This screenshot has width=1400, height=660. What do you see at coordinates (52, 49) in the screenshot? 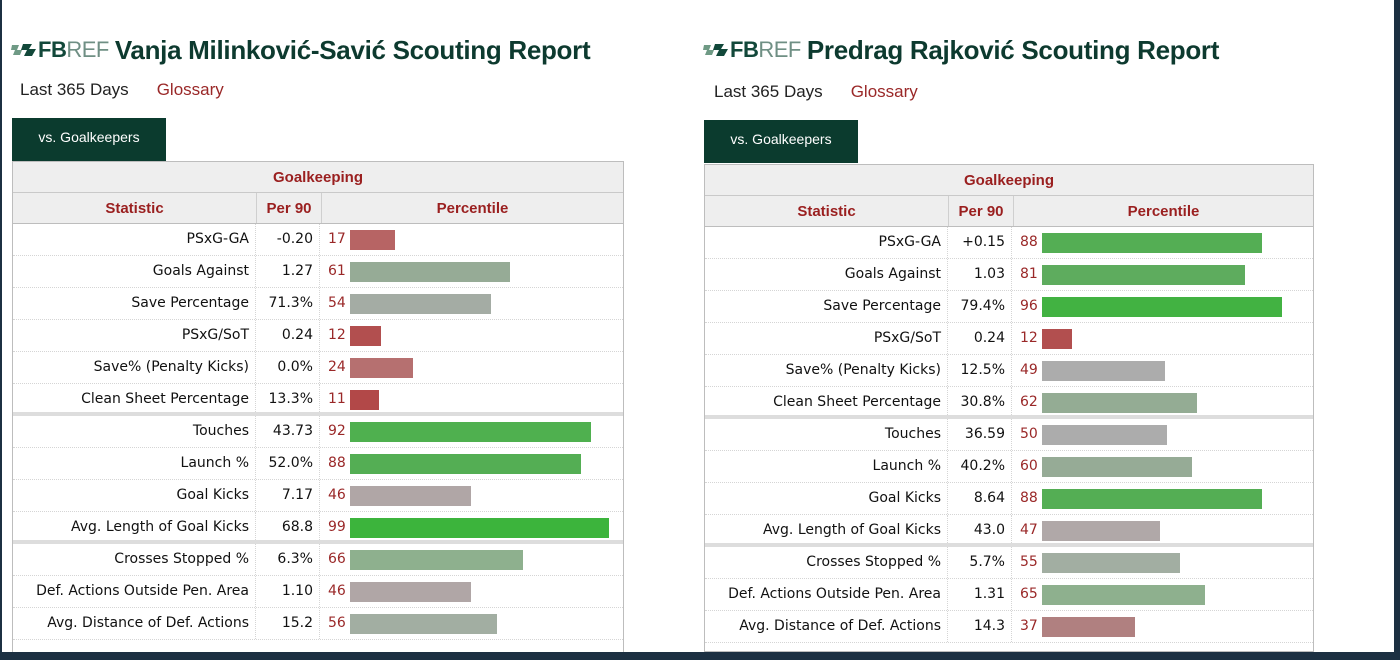
I see `logo-fb-text: FB` at bounding box center [52, 49].